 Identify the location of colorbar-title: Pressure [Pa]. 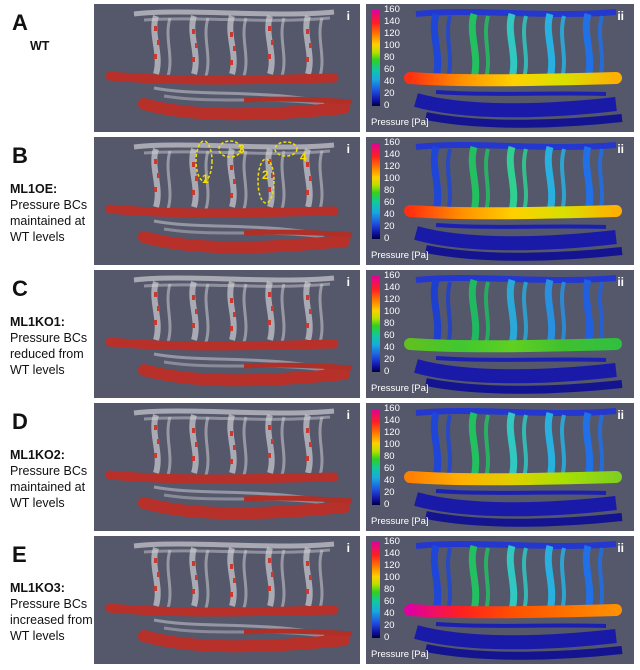
(400, 521).